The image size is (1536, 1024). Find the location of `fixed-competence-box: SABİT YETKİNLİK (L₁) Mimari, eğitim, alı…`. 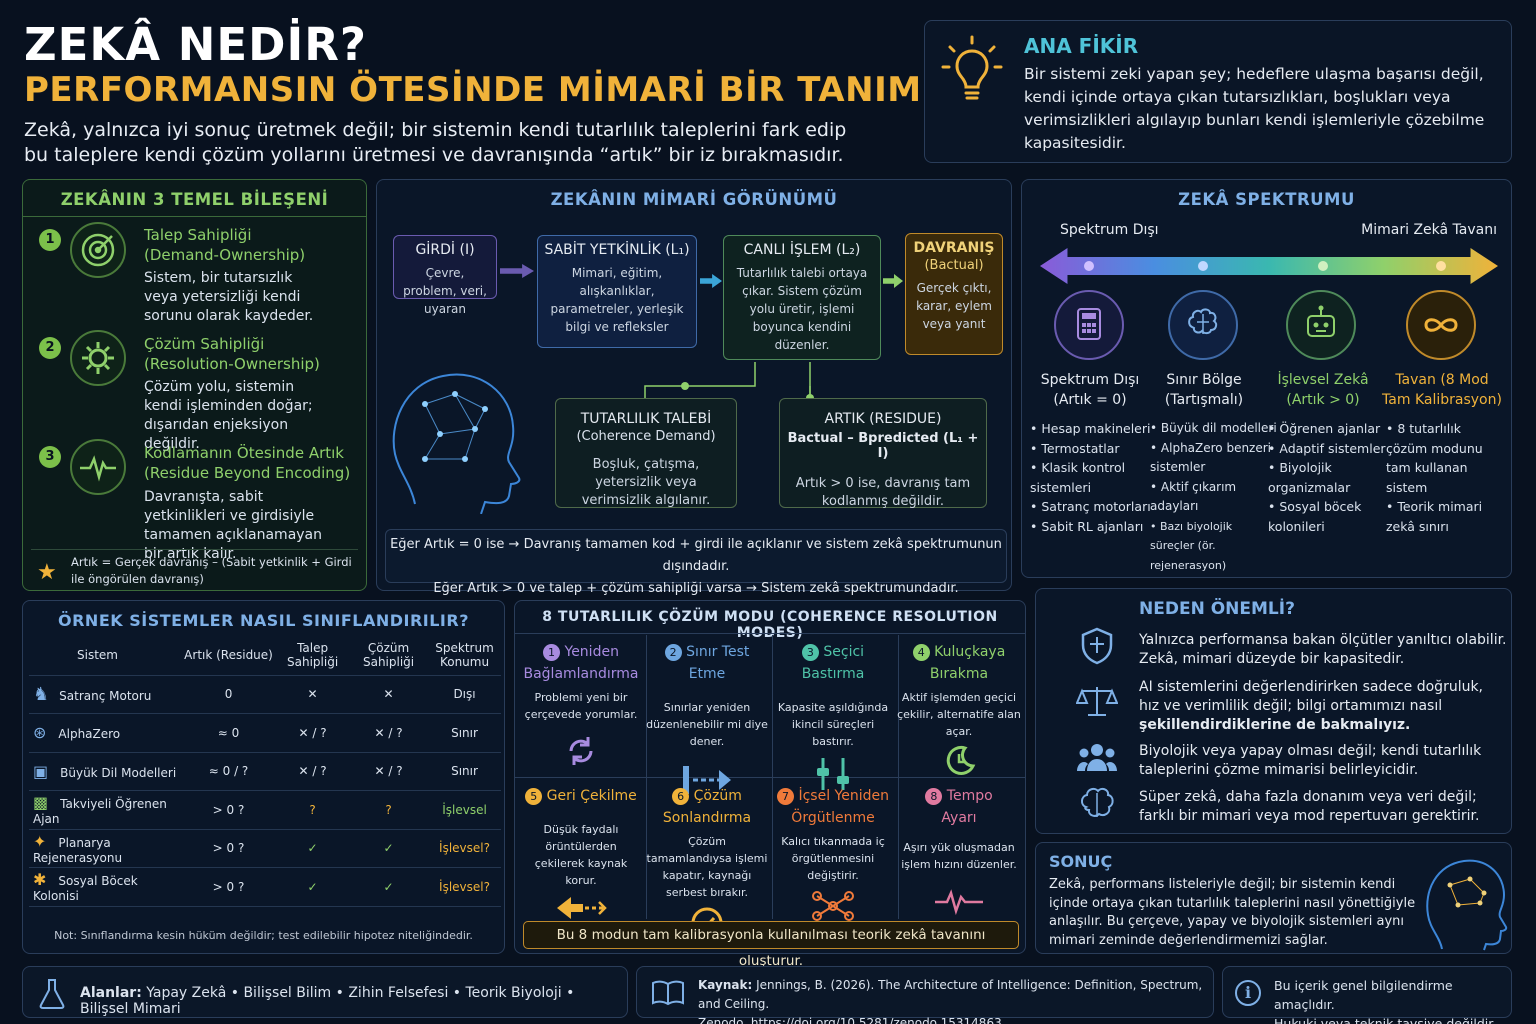

fixed-competence-box: SABİT YETKİNLİK (L₁) Mimari, eğitim, alı… is located at coordinates (617, 291).